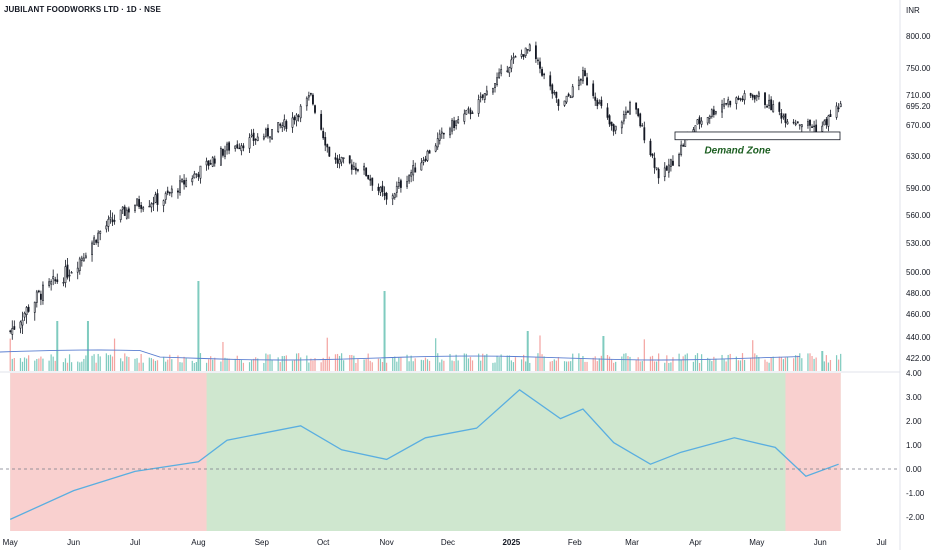  Describe the element at coordinates (82, 9) in the screenshot. I see `ticker-title: JUBILANT FOODWORKS LTD · 1D · NSE` at that location.